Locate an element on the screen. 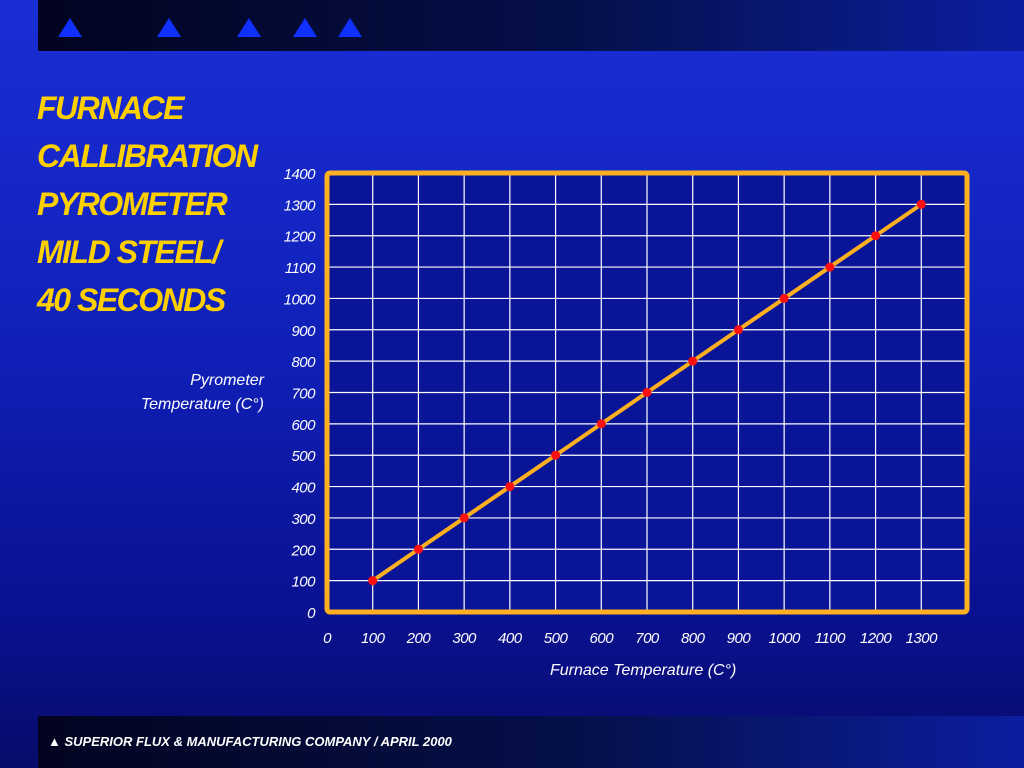 The height and width of the screenshot is (768, 1024). x-tick-label: 900 is located at coordinates (739, 638).